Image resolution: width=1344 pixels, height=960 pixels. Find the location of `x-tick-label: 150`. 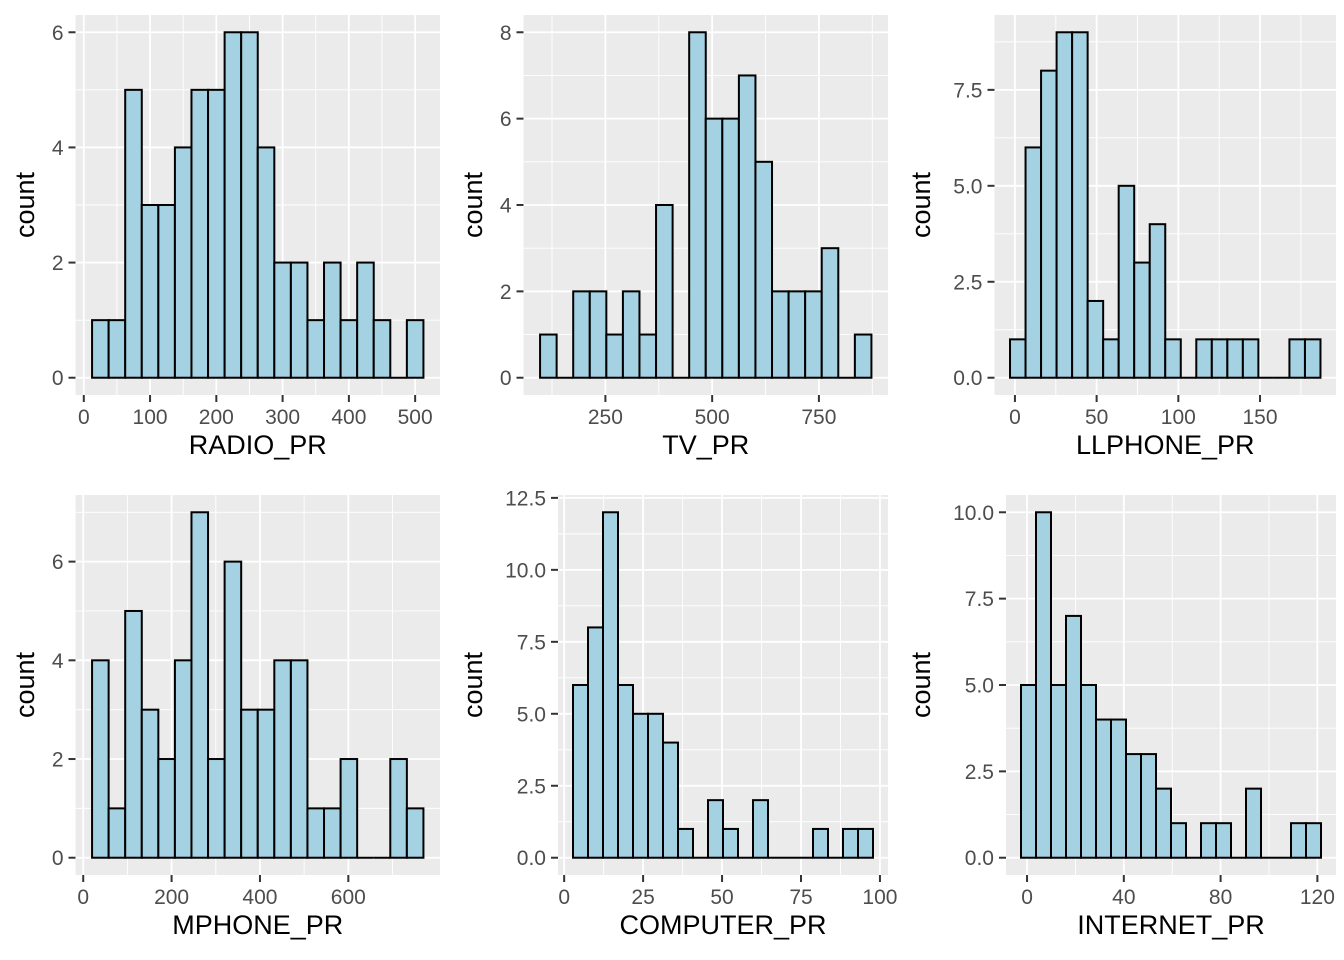

x-tick-label: 150 is located at coordinates (1259, 417).